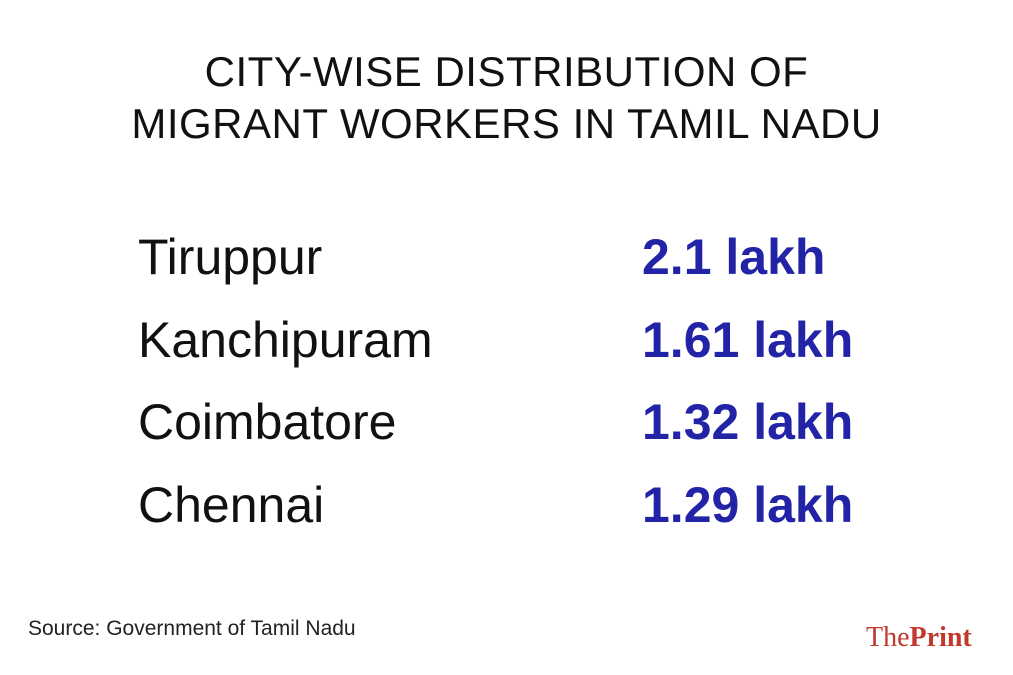  I want to click on city-value: 1.61 lakh, so click(748, 339).